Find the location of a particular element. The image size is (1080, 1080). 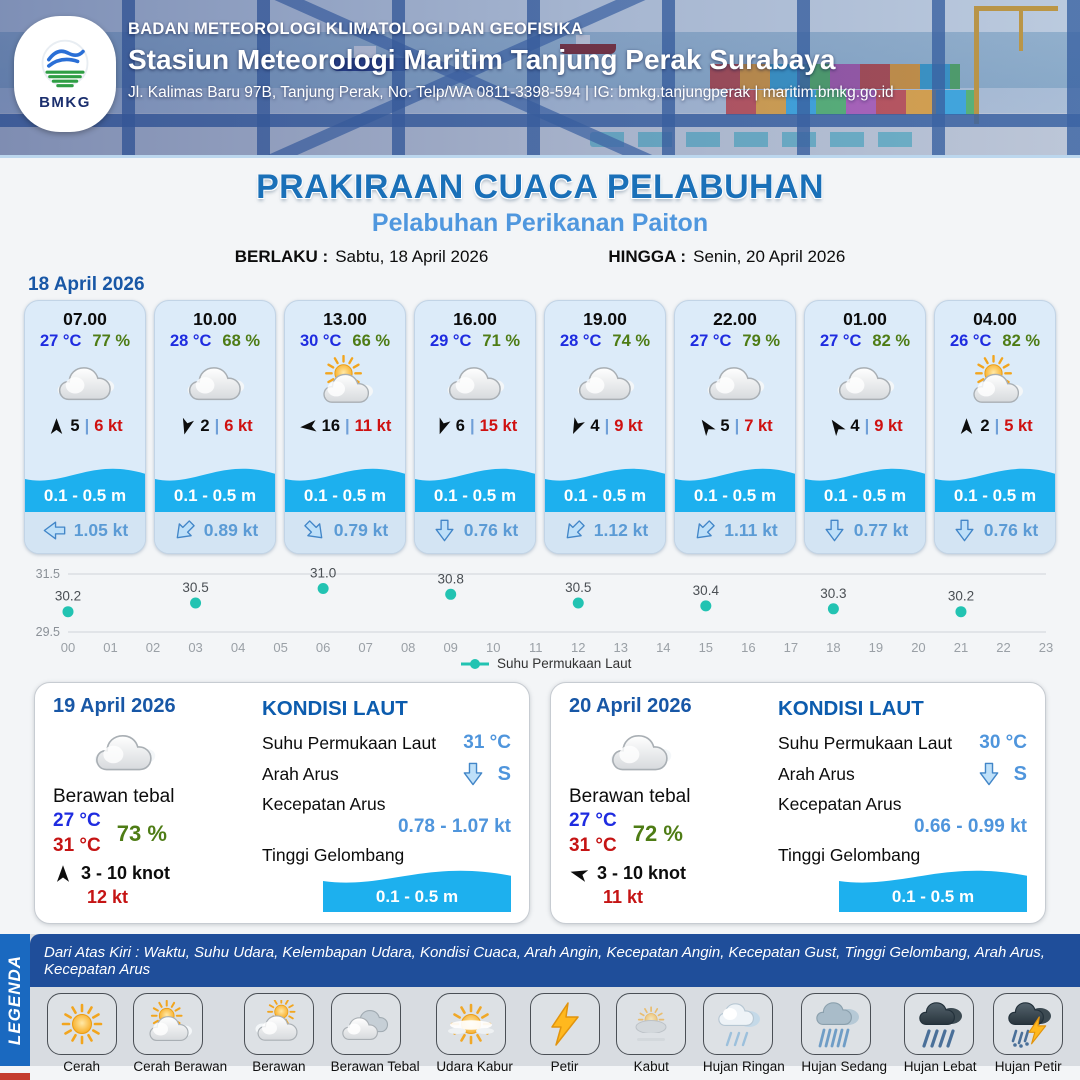

valid-from-date: Sabtu, 18 April 2026 is located at coordinates (412, 256).